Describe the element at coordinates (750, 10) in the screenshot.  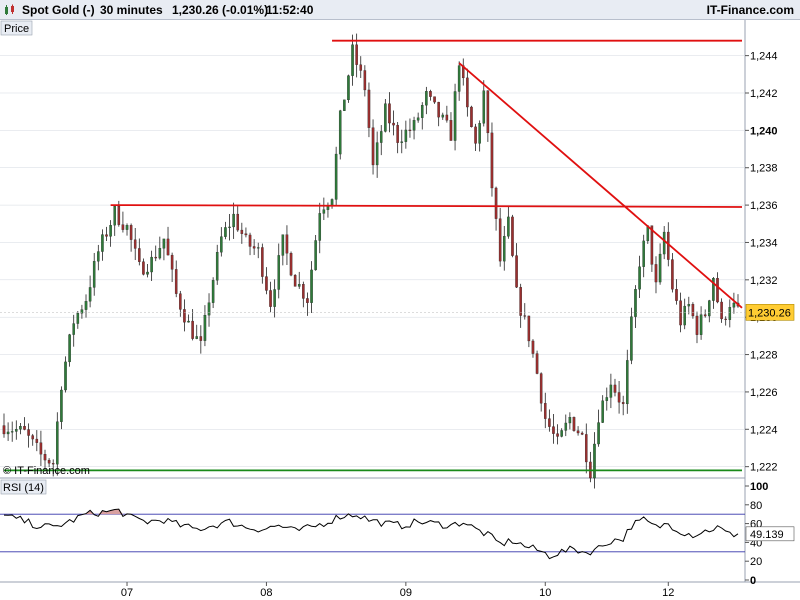
I see `brand-label: IT-Finance.com` at that location.